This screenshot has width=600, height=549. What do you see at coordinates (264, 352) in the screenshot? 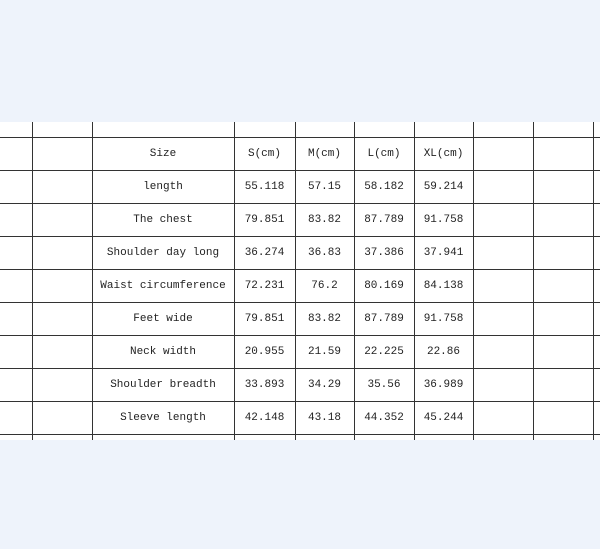
I see `table-cell: 20.955` at bounding box center [264, 352].